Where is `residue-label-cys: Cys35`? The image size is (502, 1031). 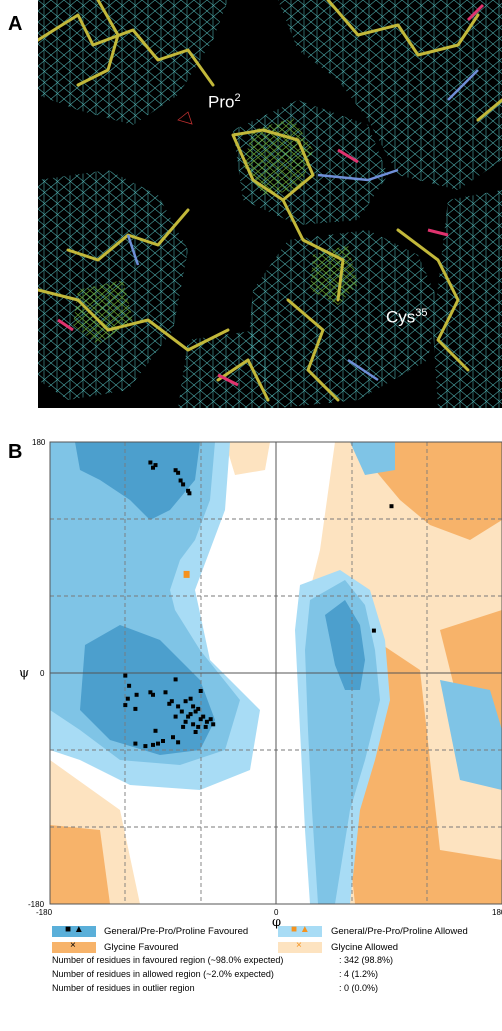 residue-label-cys: Cys35 is located at coordinates (407, 317).